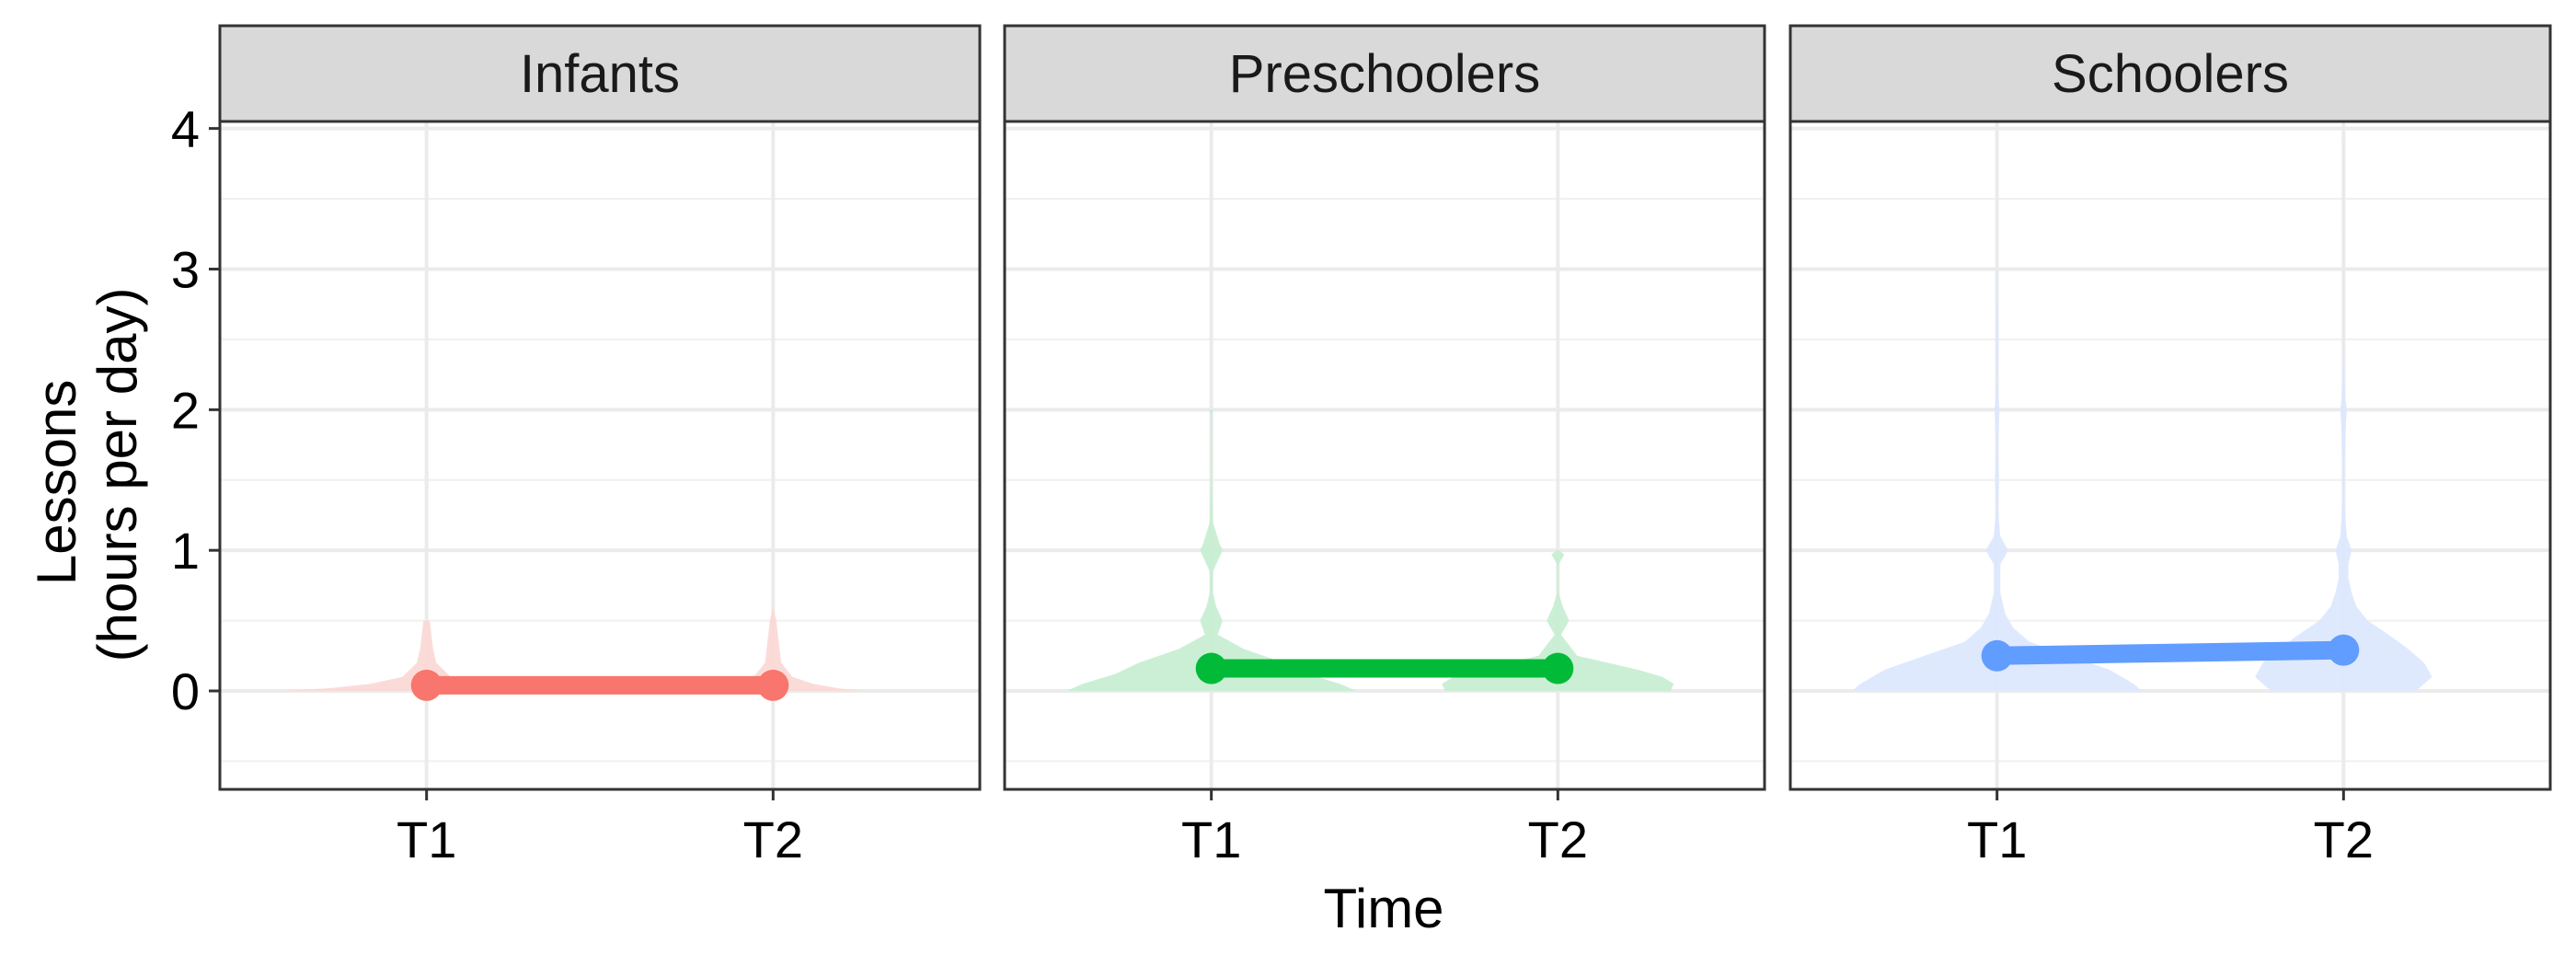 The width and height of the screenshot is (2576, 966). Describe the element at coordinates (117, 475) in the screenshot. I see `y-axis-title-line-2: (hours per day)` at that location.